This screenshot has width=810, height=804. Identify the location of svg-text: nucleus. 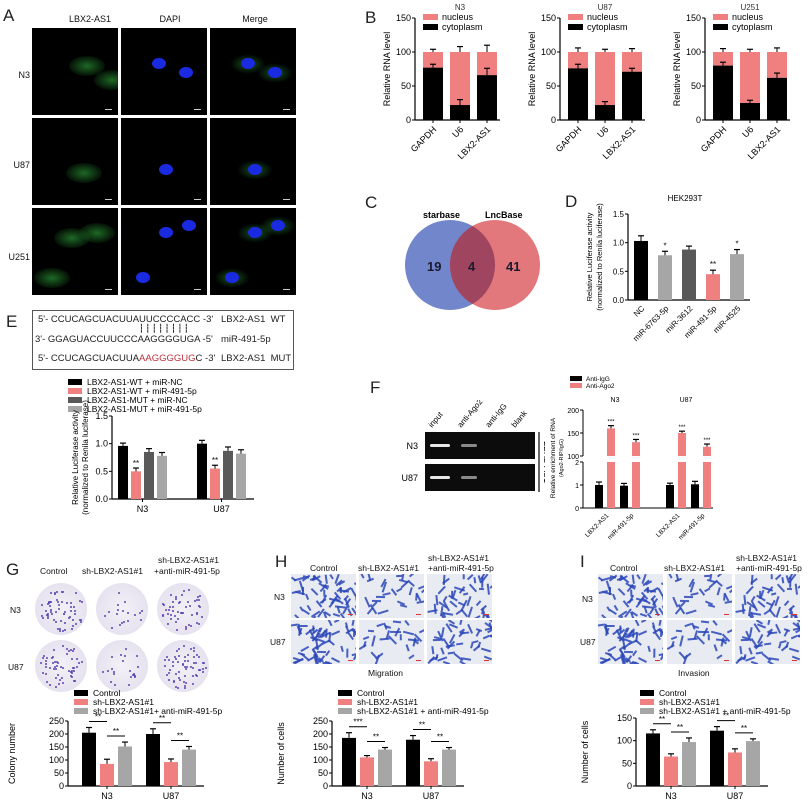
(458, 17).